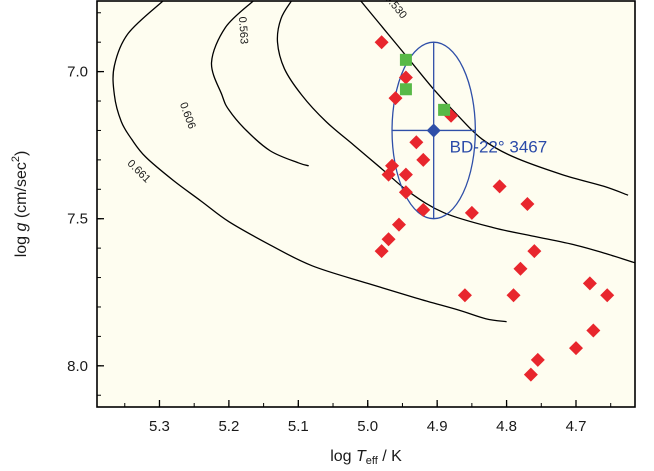 The width and height of the screenshot is (654, 471). I want to click on target-star-group: BD-22° 3467, so click(469, 130).